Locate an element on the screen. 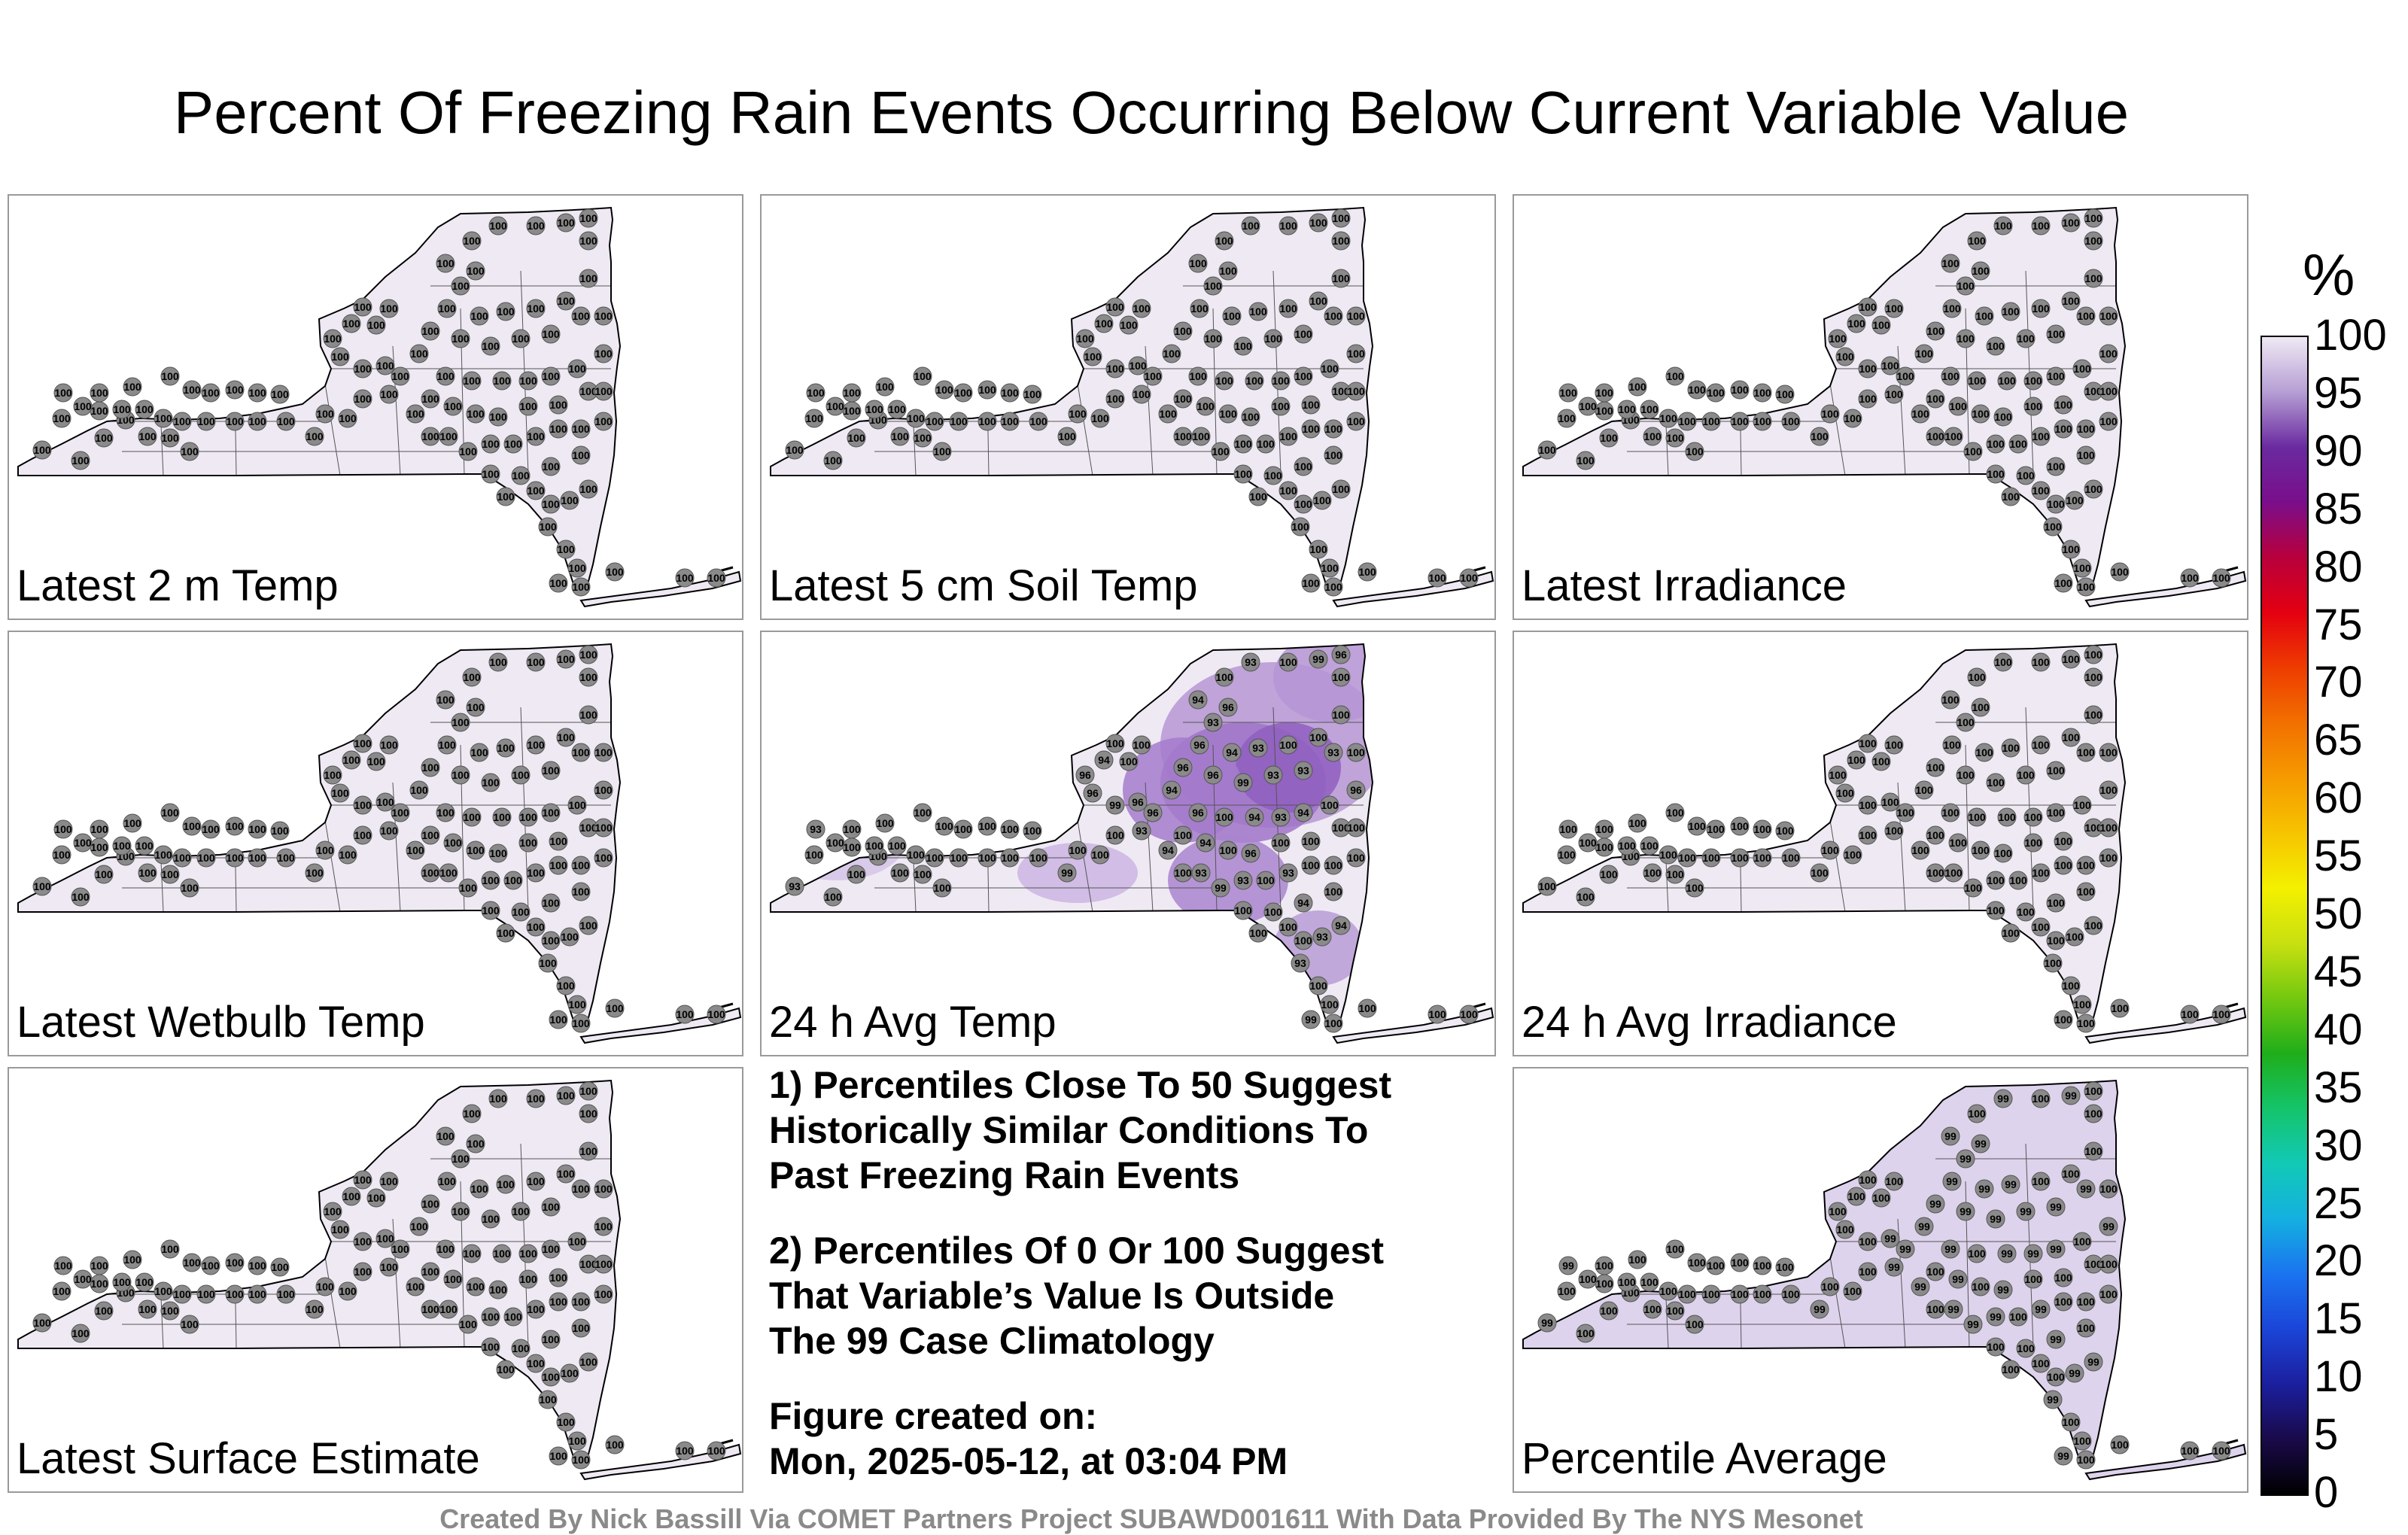  colorbar-tick-label: 0 is located at coordinates (2326, 1492).